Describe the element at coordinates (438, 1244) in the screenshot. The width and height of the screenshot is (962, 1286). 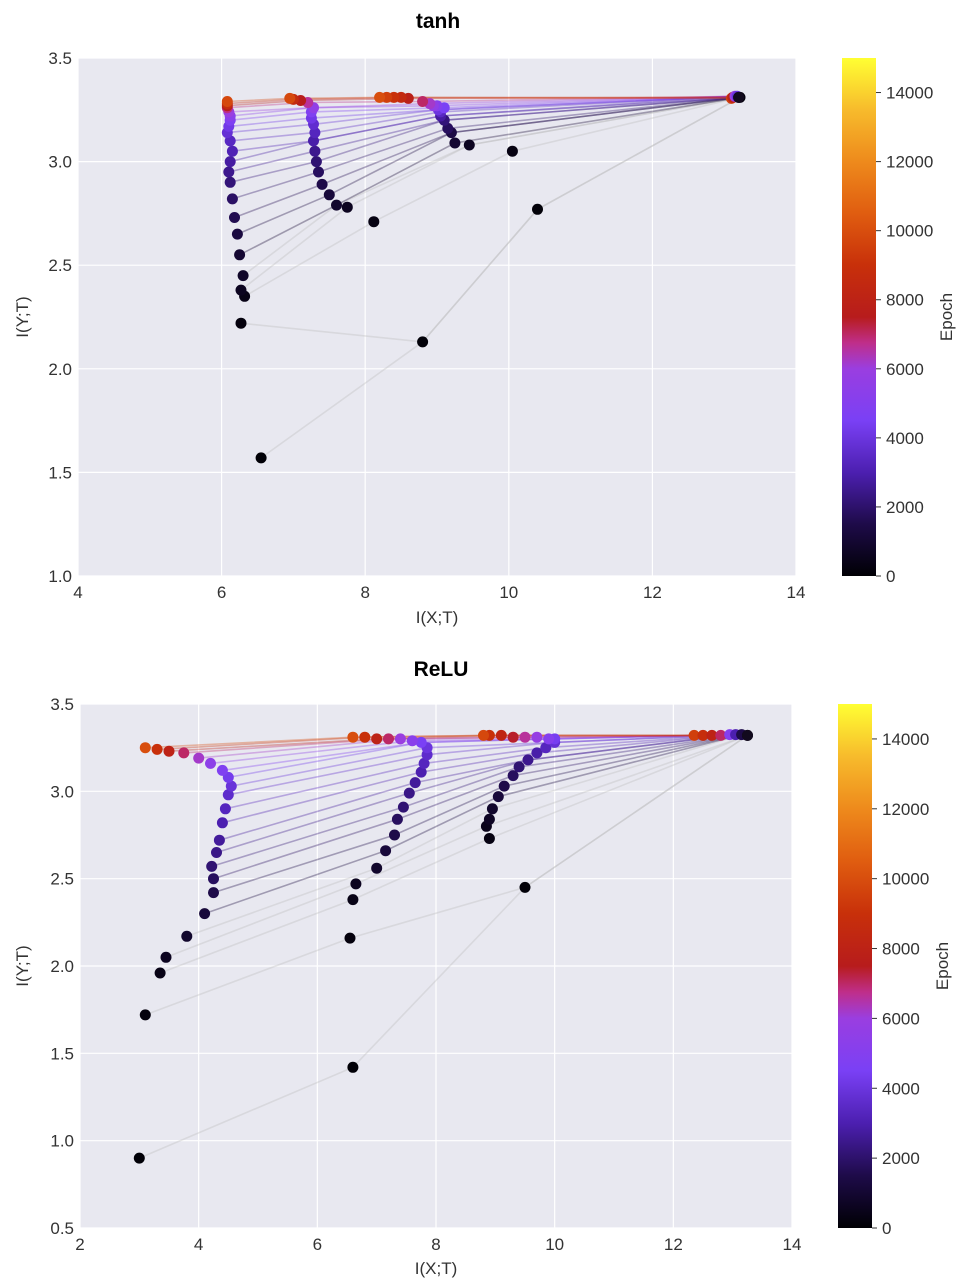
I see `x-tick-labels: 2 4 6 8 10 12 14` at that location.